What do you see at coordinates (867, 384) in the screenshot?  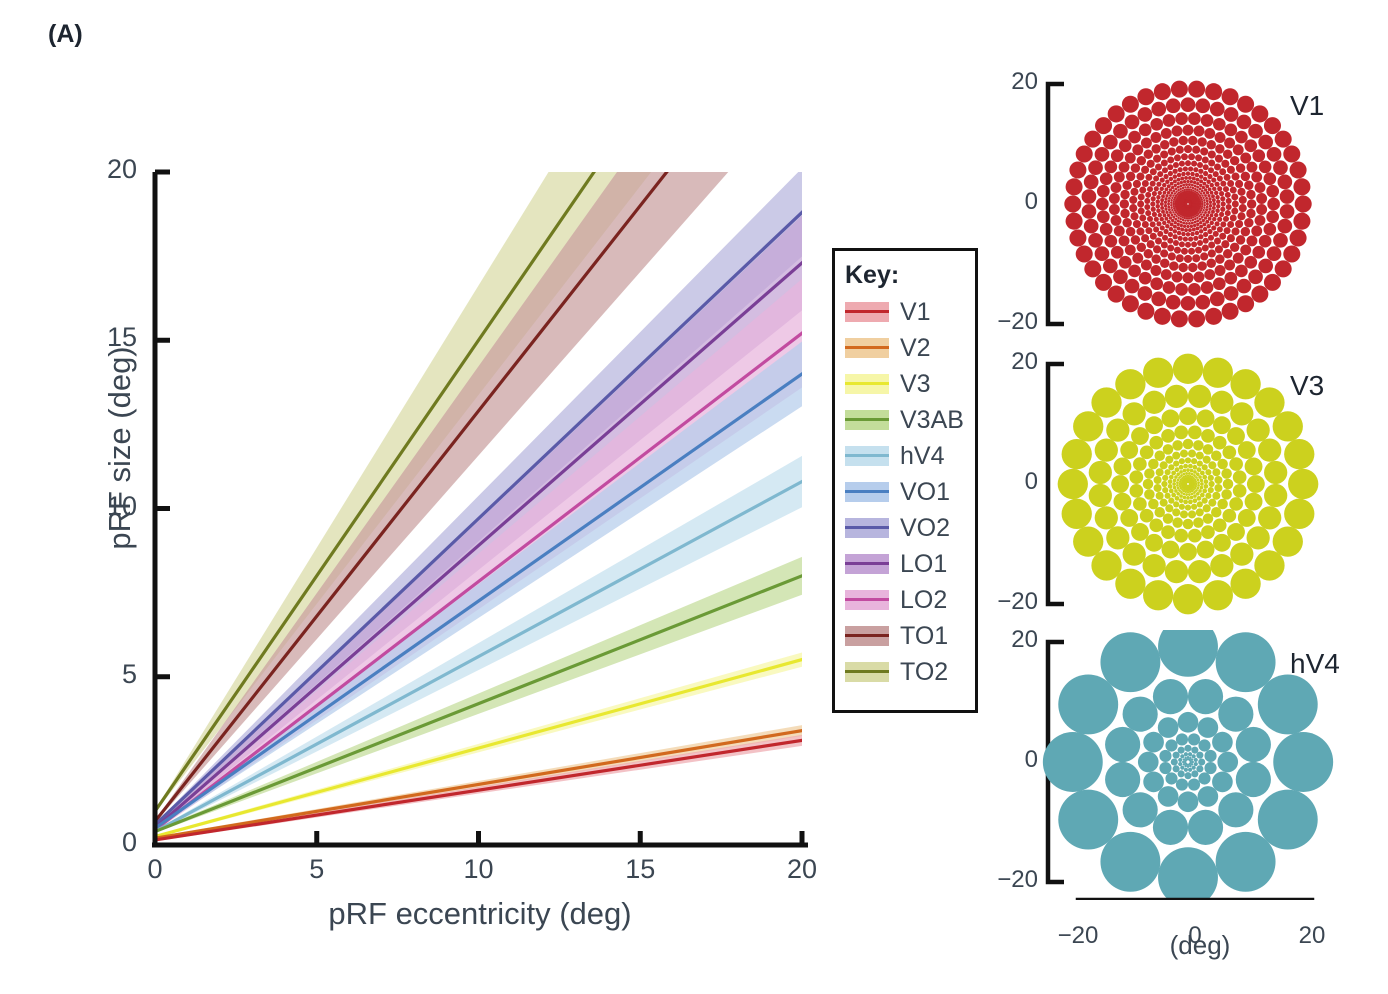 I see `legend-swatch-v3` at bounding box center [867, 384].